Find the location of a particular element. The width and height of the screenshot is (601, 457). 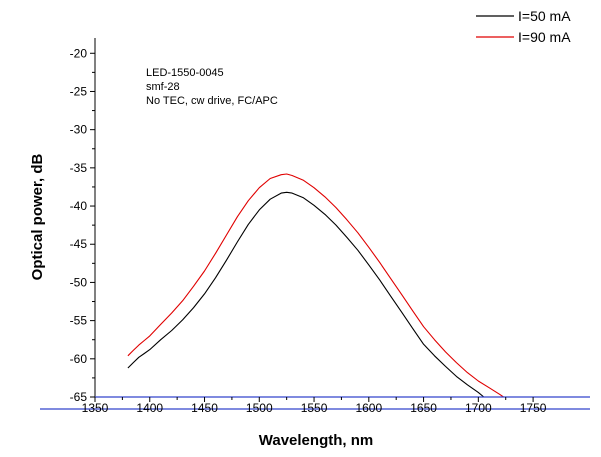

y-tick-label: -65 is located at coordinates (79, 397).